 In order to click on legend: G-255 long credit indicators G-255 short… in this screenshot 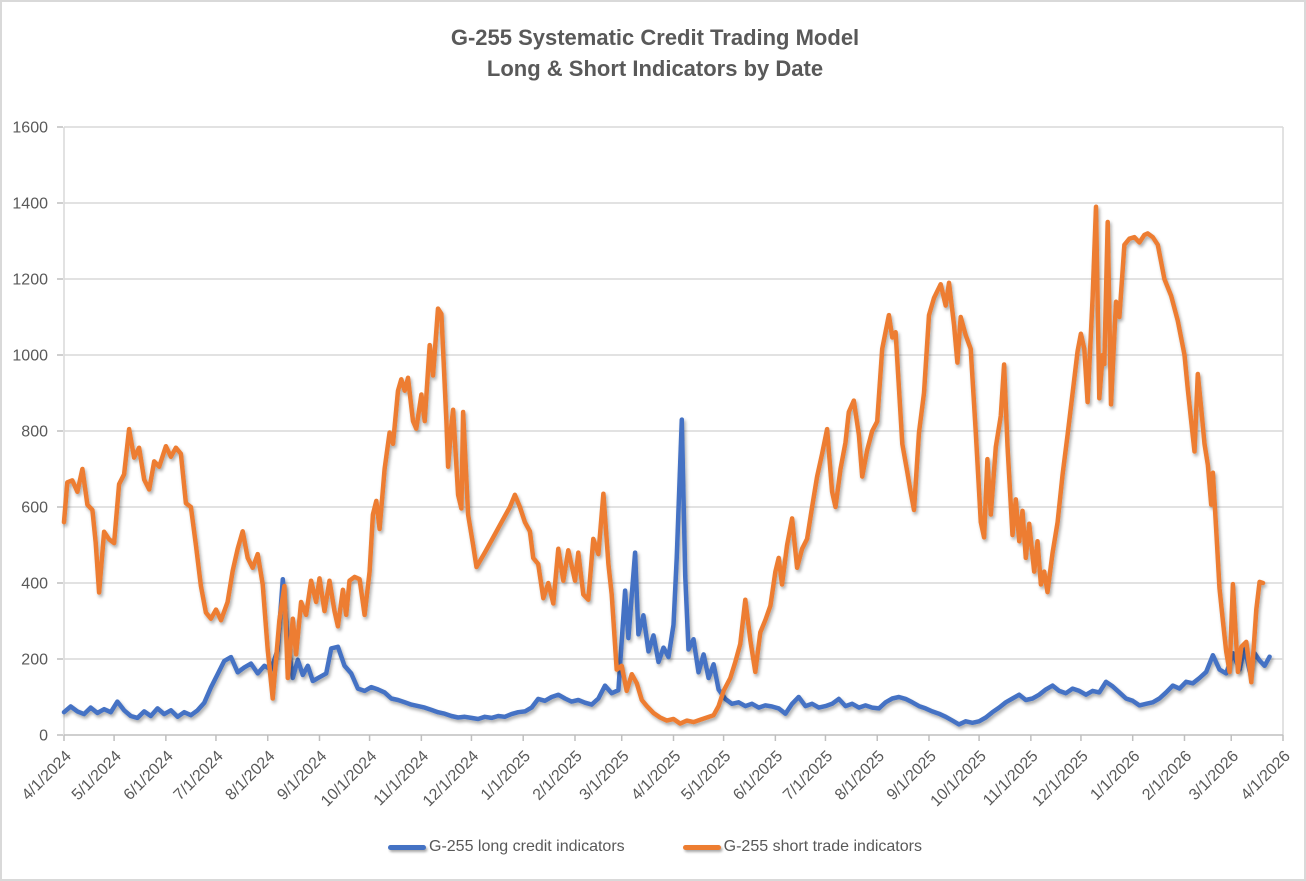, I will do `click(653, 847)`.